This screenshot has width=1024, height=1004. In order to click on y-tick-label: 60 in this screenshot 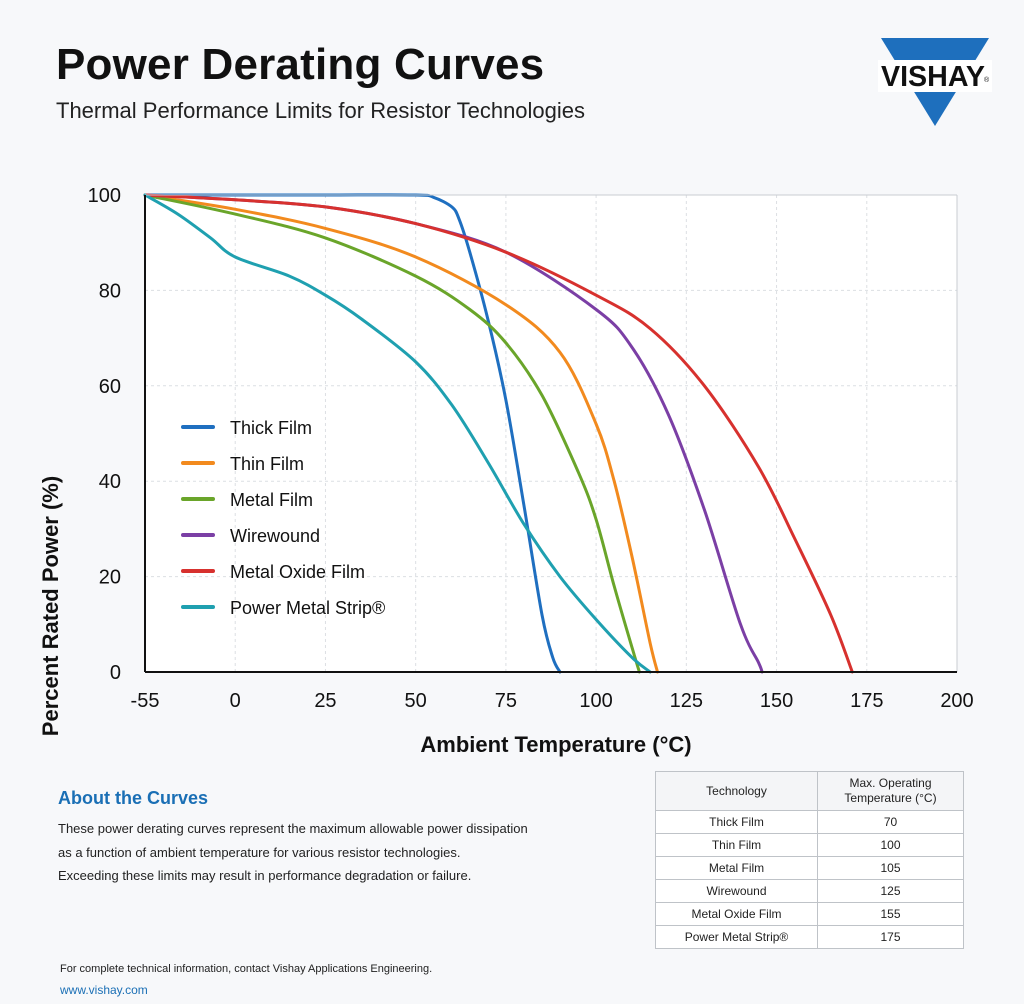, I will do `click(110, 387)`.